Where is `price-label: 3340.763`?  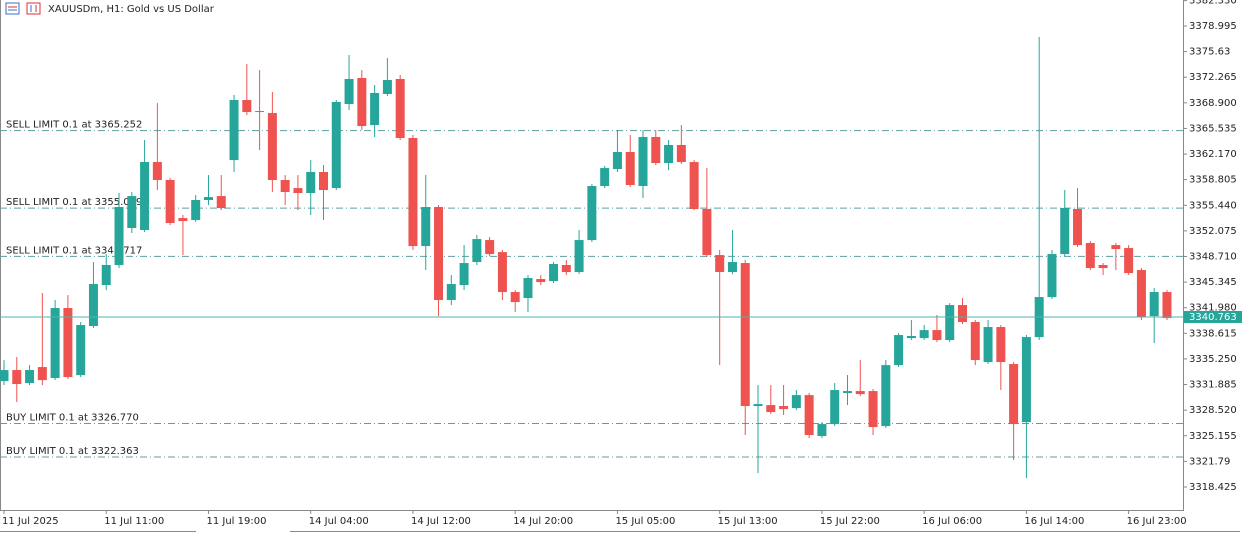 price-label: 3340.763 is located at coordinates (1213, 317).